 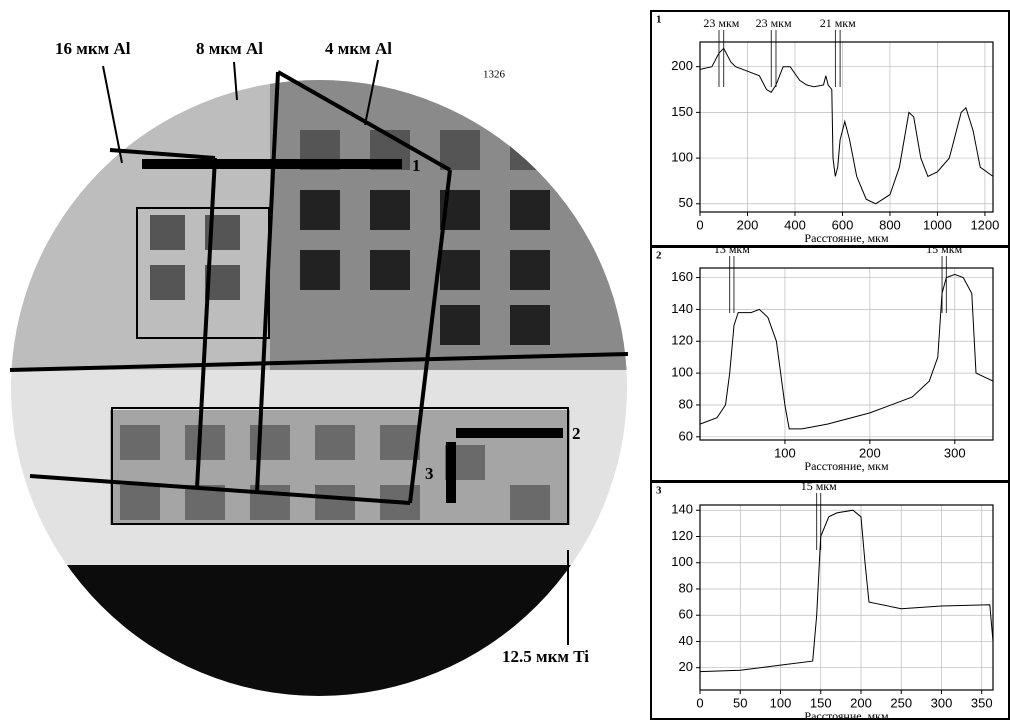 I want to click on annotation: 13 мкм, so click(x=732, y=249).